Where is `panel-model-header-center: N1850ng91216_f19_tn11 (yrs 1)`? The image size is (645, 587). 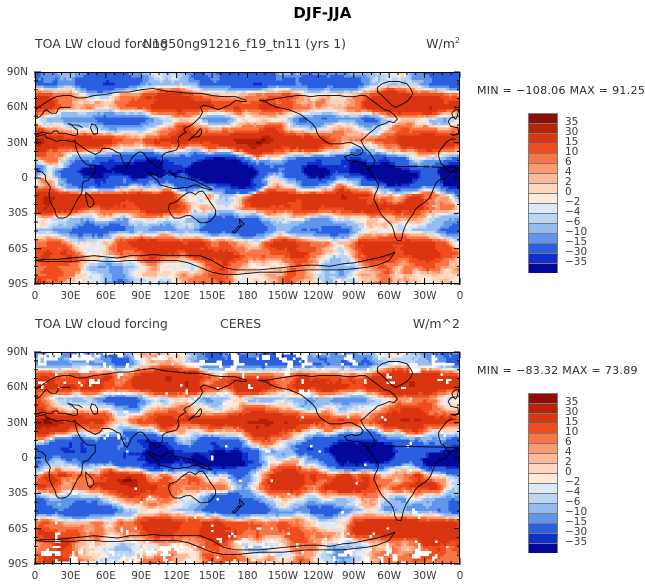
panel-model-header-center: N1850ng91216_f19_tn11 (yrs 1) is located at coordinates (245, 43).